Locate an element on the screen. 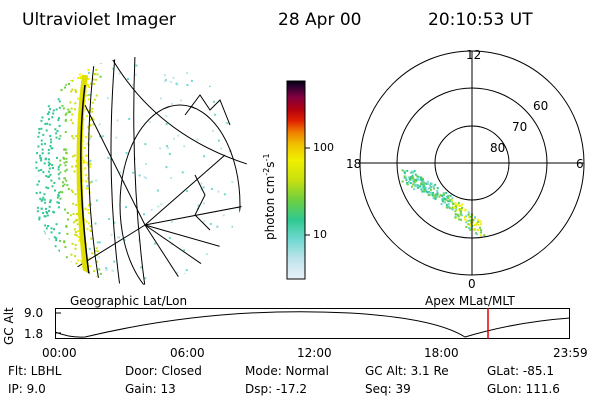 This screenshot has width=600, height=400. altitude-ytick-low: 1.8 is located at coordinates (34, 334).